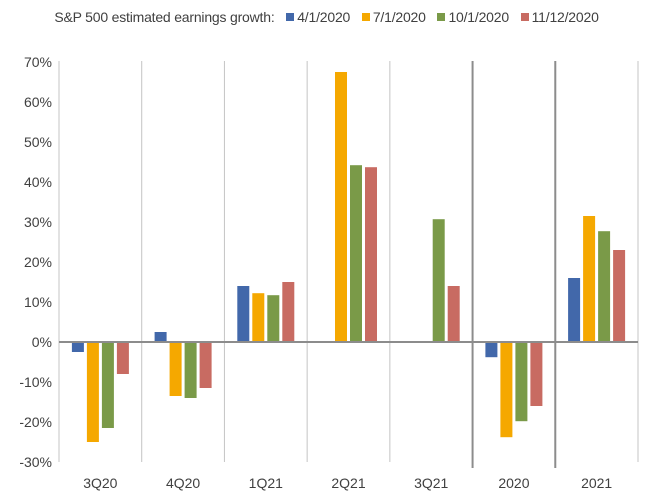  I want to click on legend-item-10-1-2020: 10/1/2020, so click(473, 17).